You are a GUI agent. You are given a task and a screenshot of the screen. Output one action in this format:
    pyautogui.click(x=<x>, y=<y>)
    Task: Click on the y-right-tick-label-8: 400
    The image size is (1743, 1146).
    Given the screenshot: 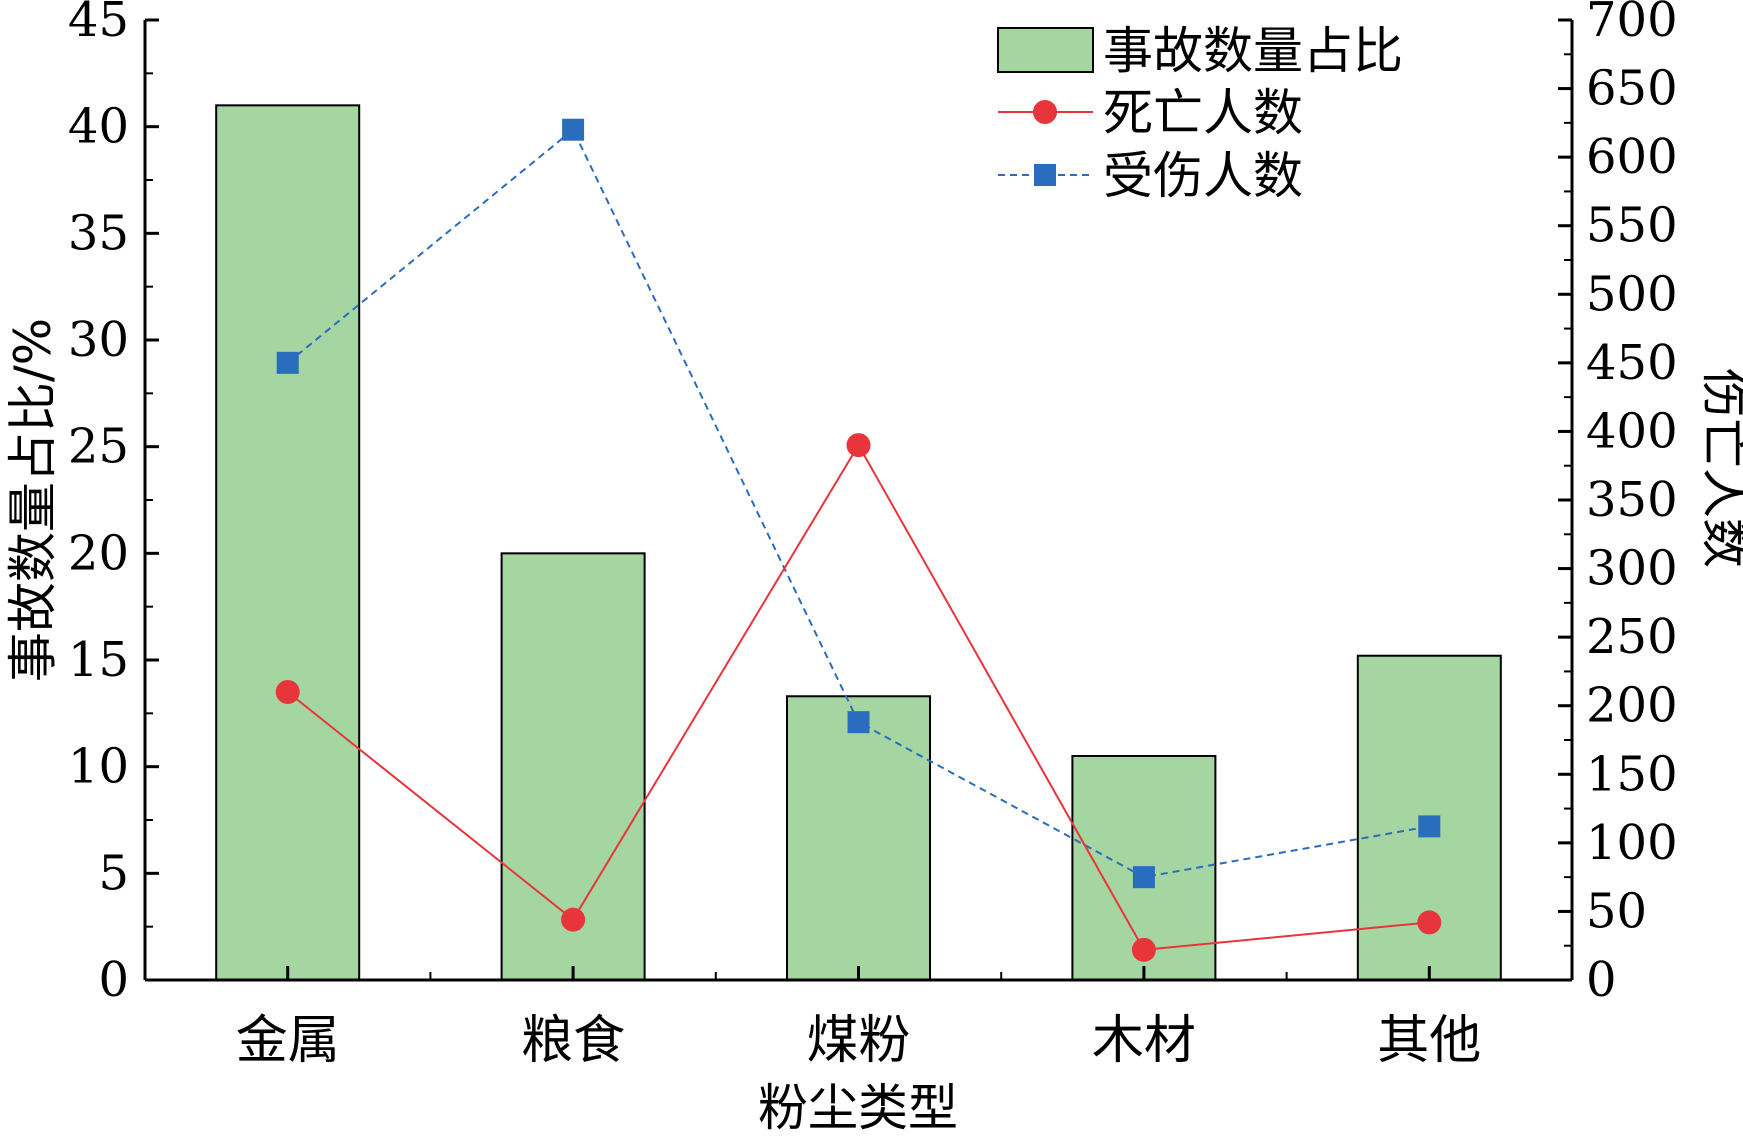 What is the action you would take?
    pyautogui.click(x=1632, y=431)
    